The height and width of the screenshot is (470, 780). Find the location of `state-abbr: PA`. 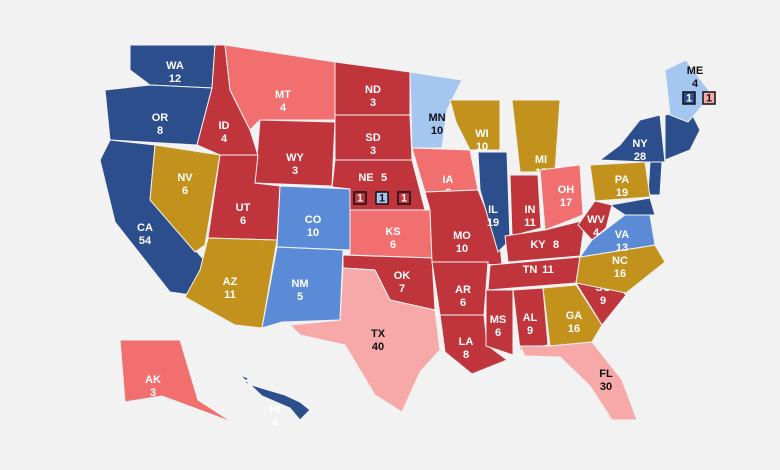

state-abbr: PA is located at coordinates (622, 180).